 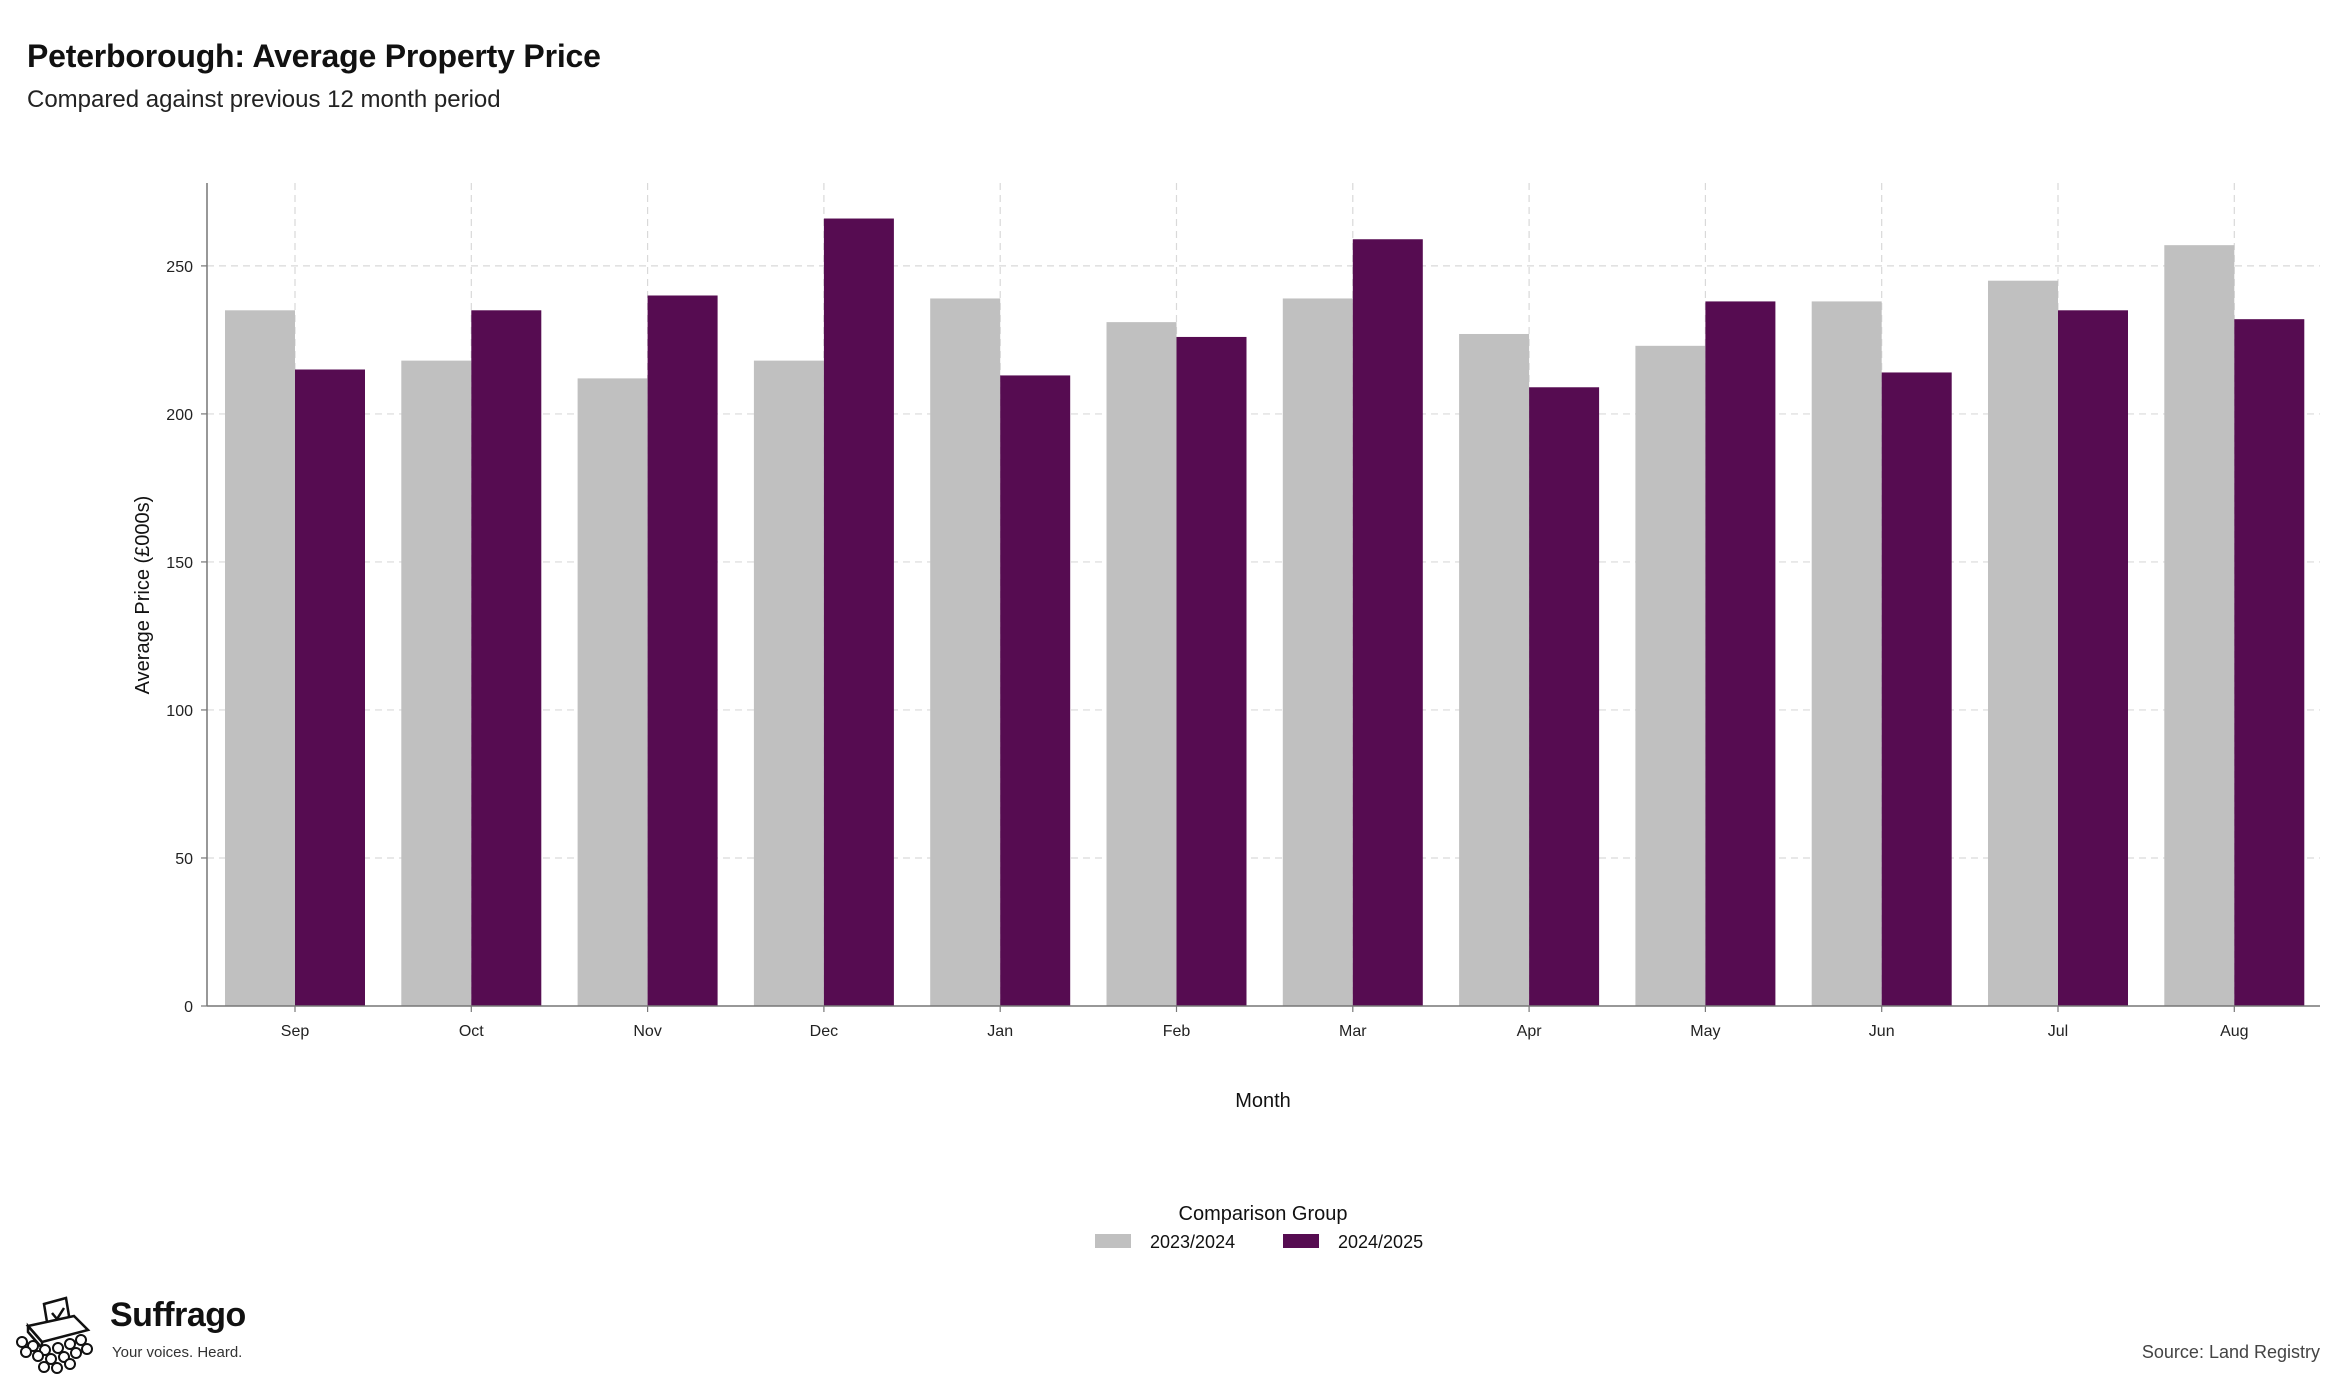 I want to click on y-tick-label-200: 200, so click(x=179, y=415).